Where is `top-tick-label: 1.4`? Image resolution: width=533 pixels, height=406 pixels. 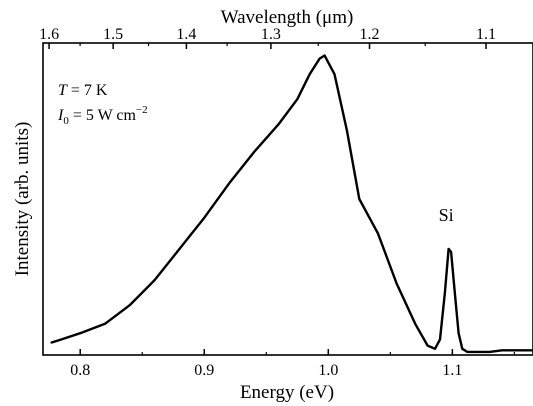
top-tick-label: 1.4 is located at coordinates (186, 34).